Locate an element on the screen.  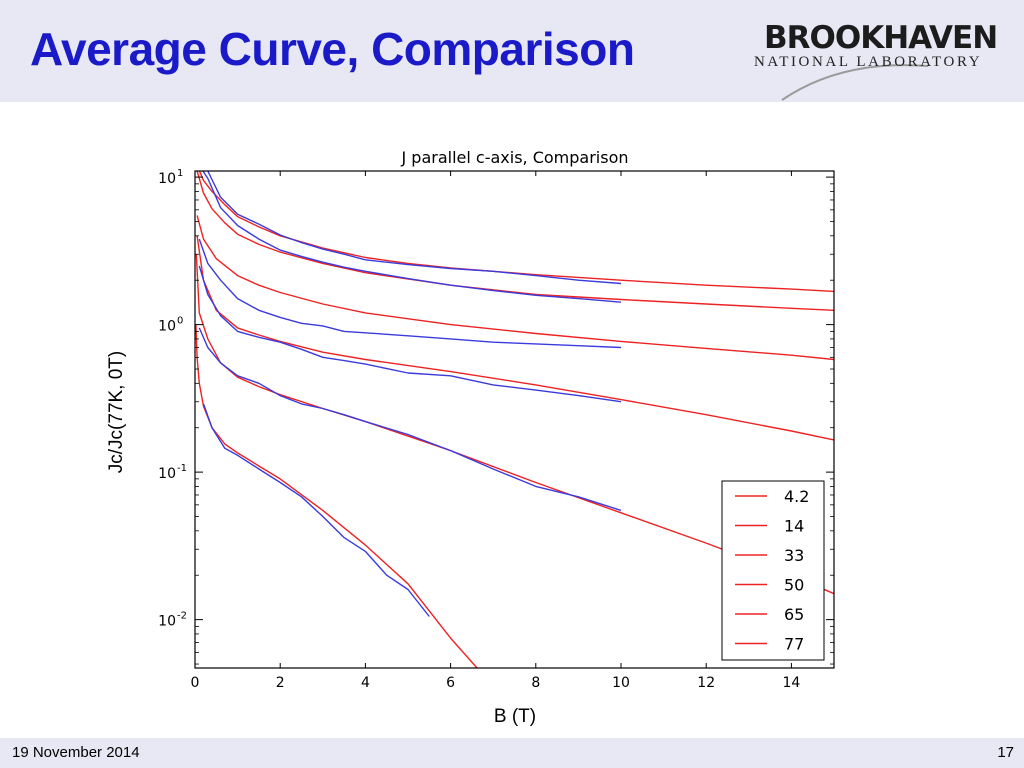
x-tick-label: 6 is located at coordinates (450, 683).